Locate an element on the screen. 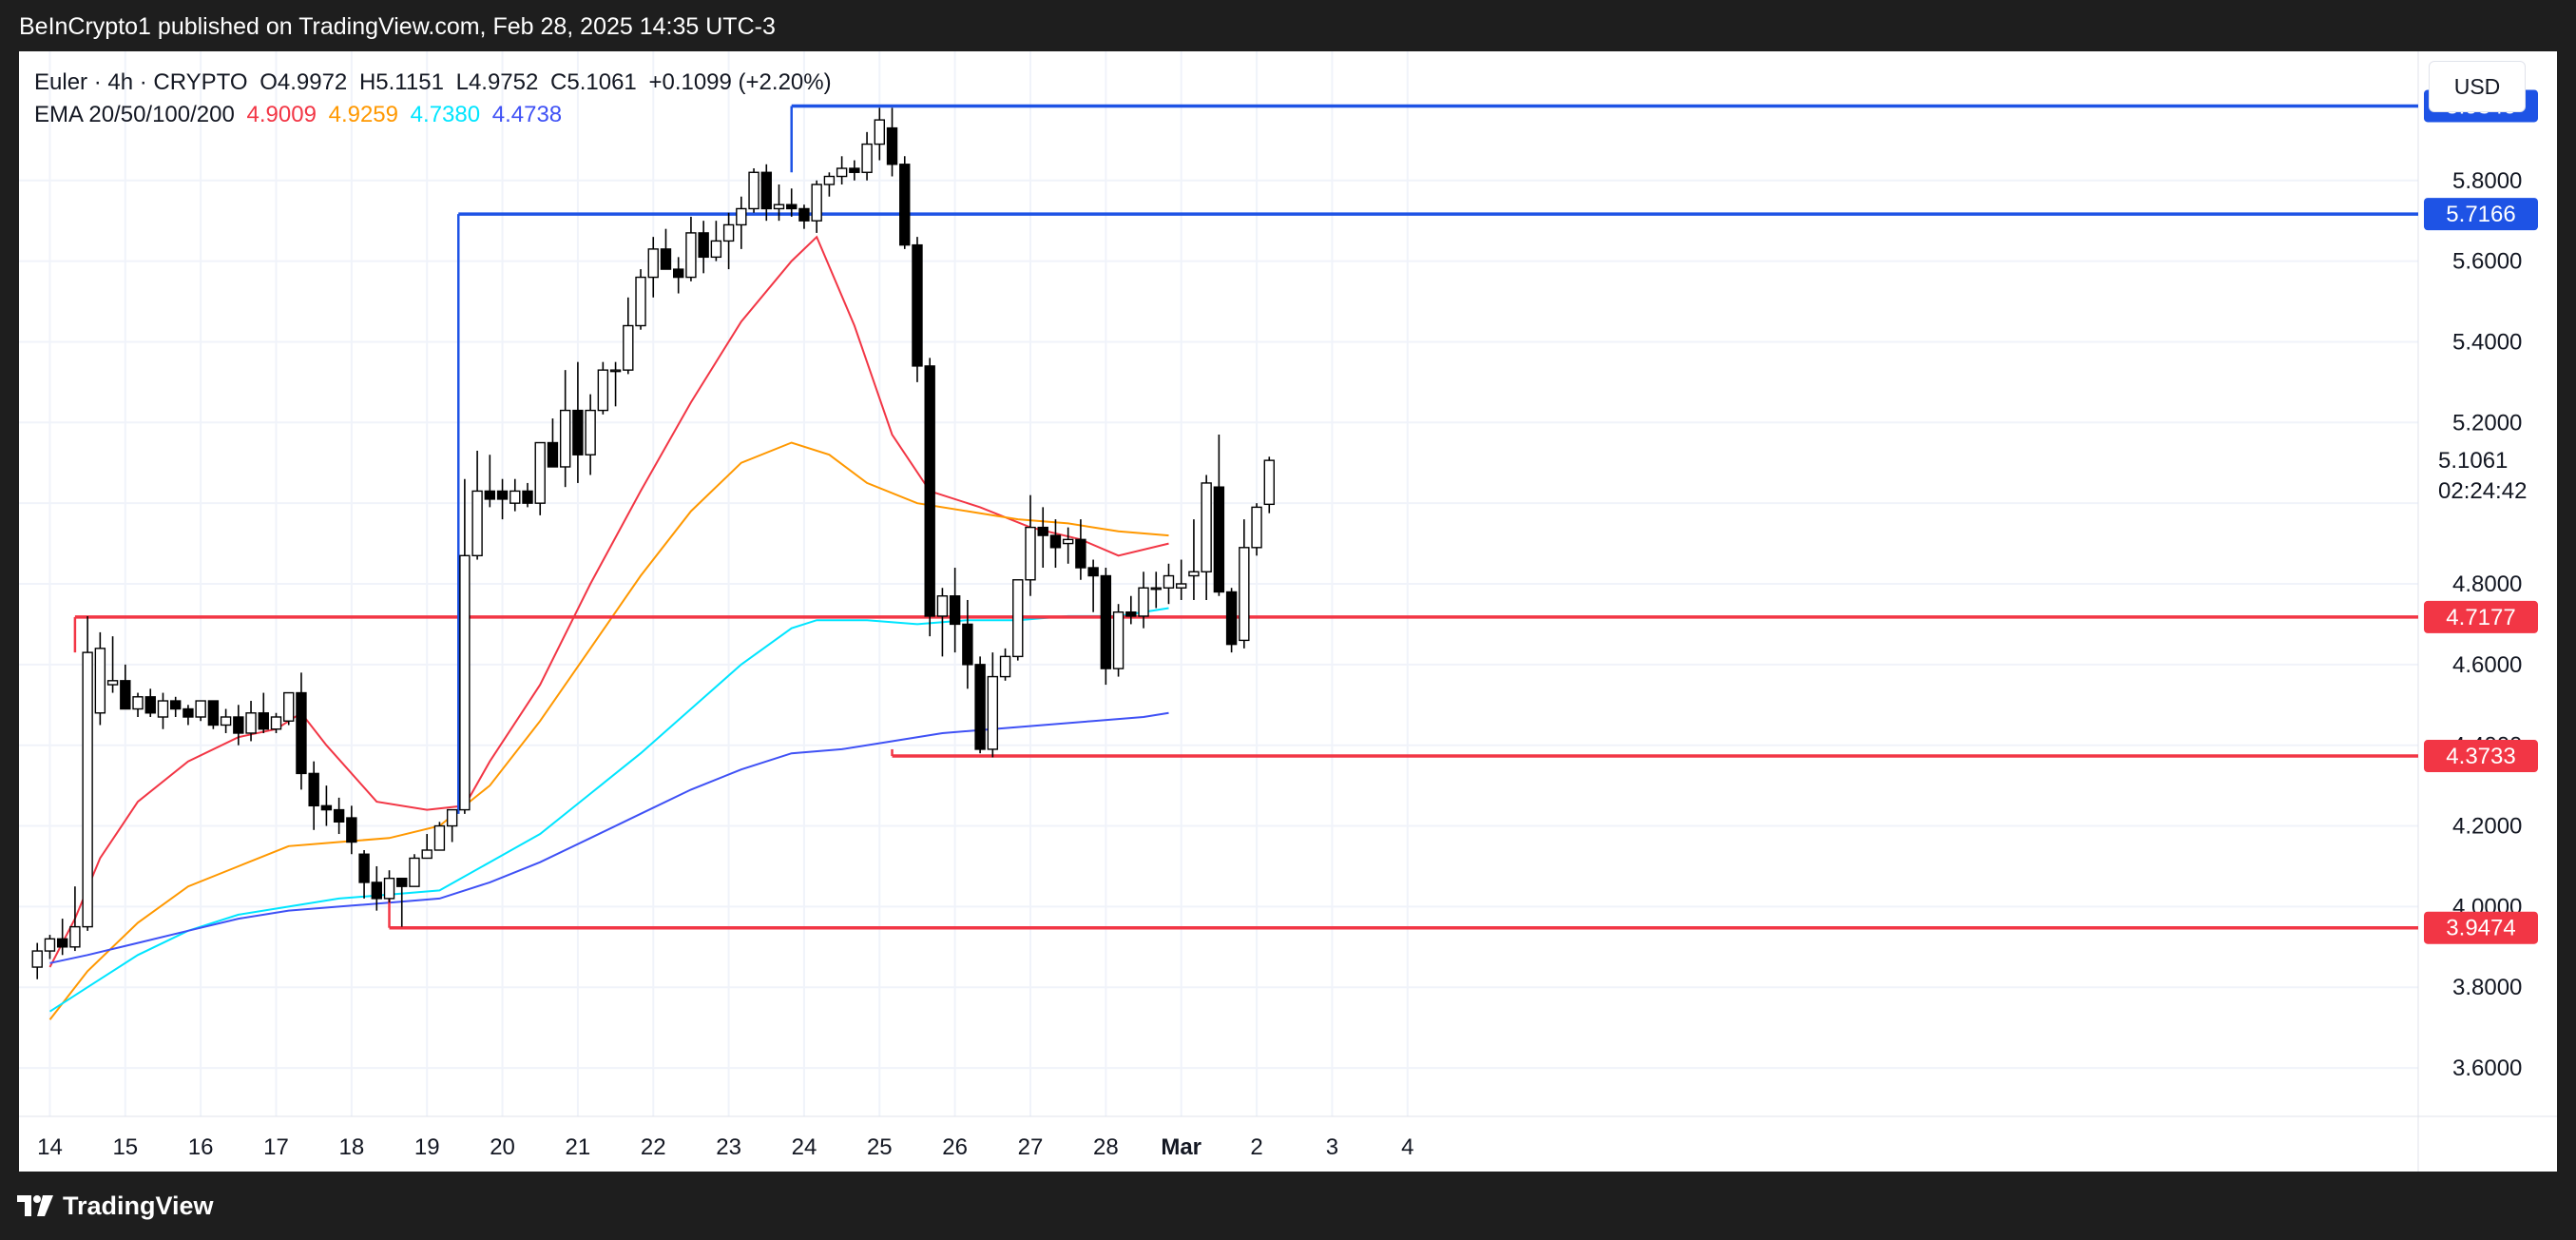  x-tick-label: 24 is located at coordinates (805, 1147).